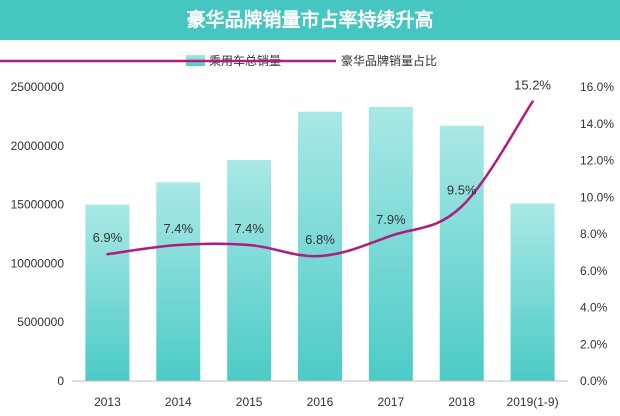  What do you see at coordinates (594, 344) in the screenshot?
I see `right-tick-label: 2.0%` at bounding box center [594, 344].